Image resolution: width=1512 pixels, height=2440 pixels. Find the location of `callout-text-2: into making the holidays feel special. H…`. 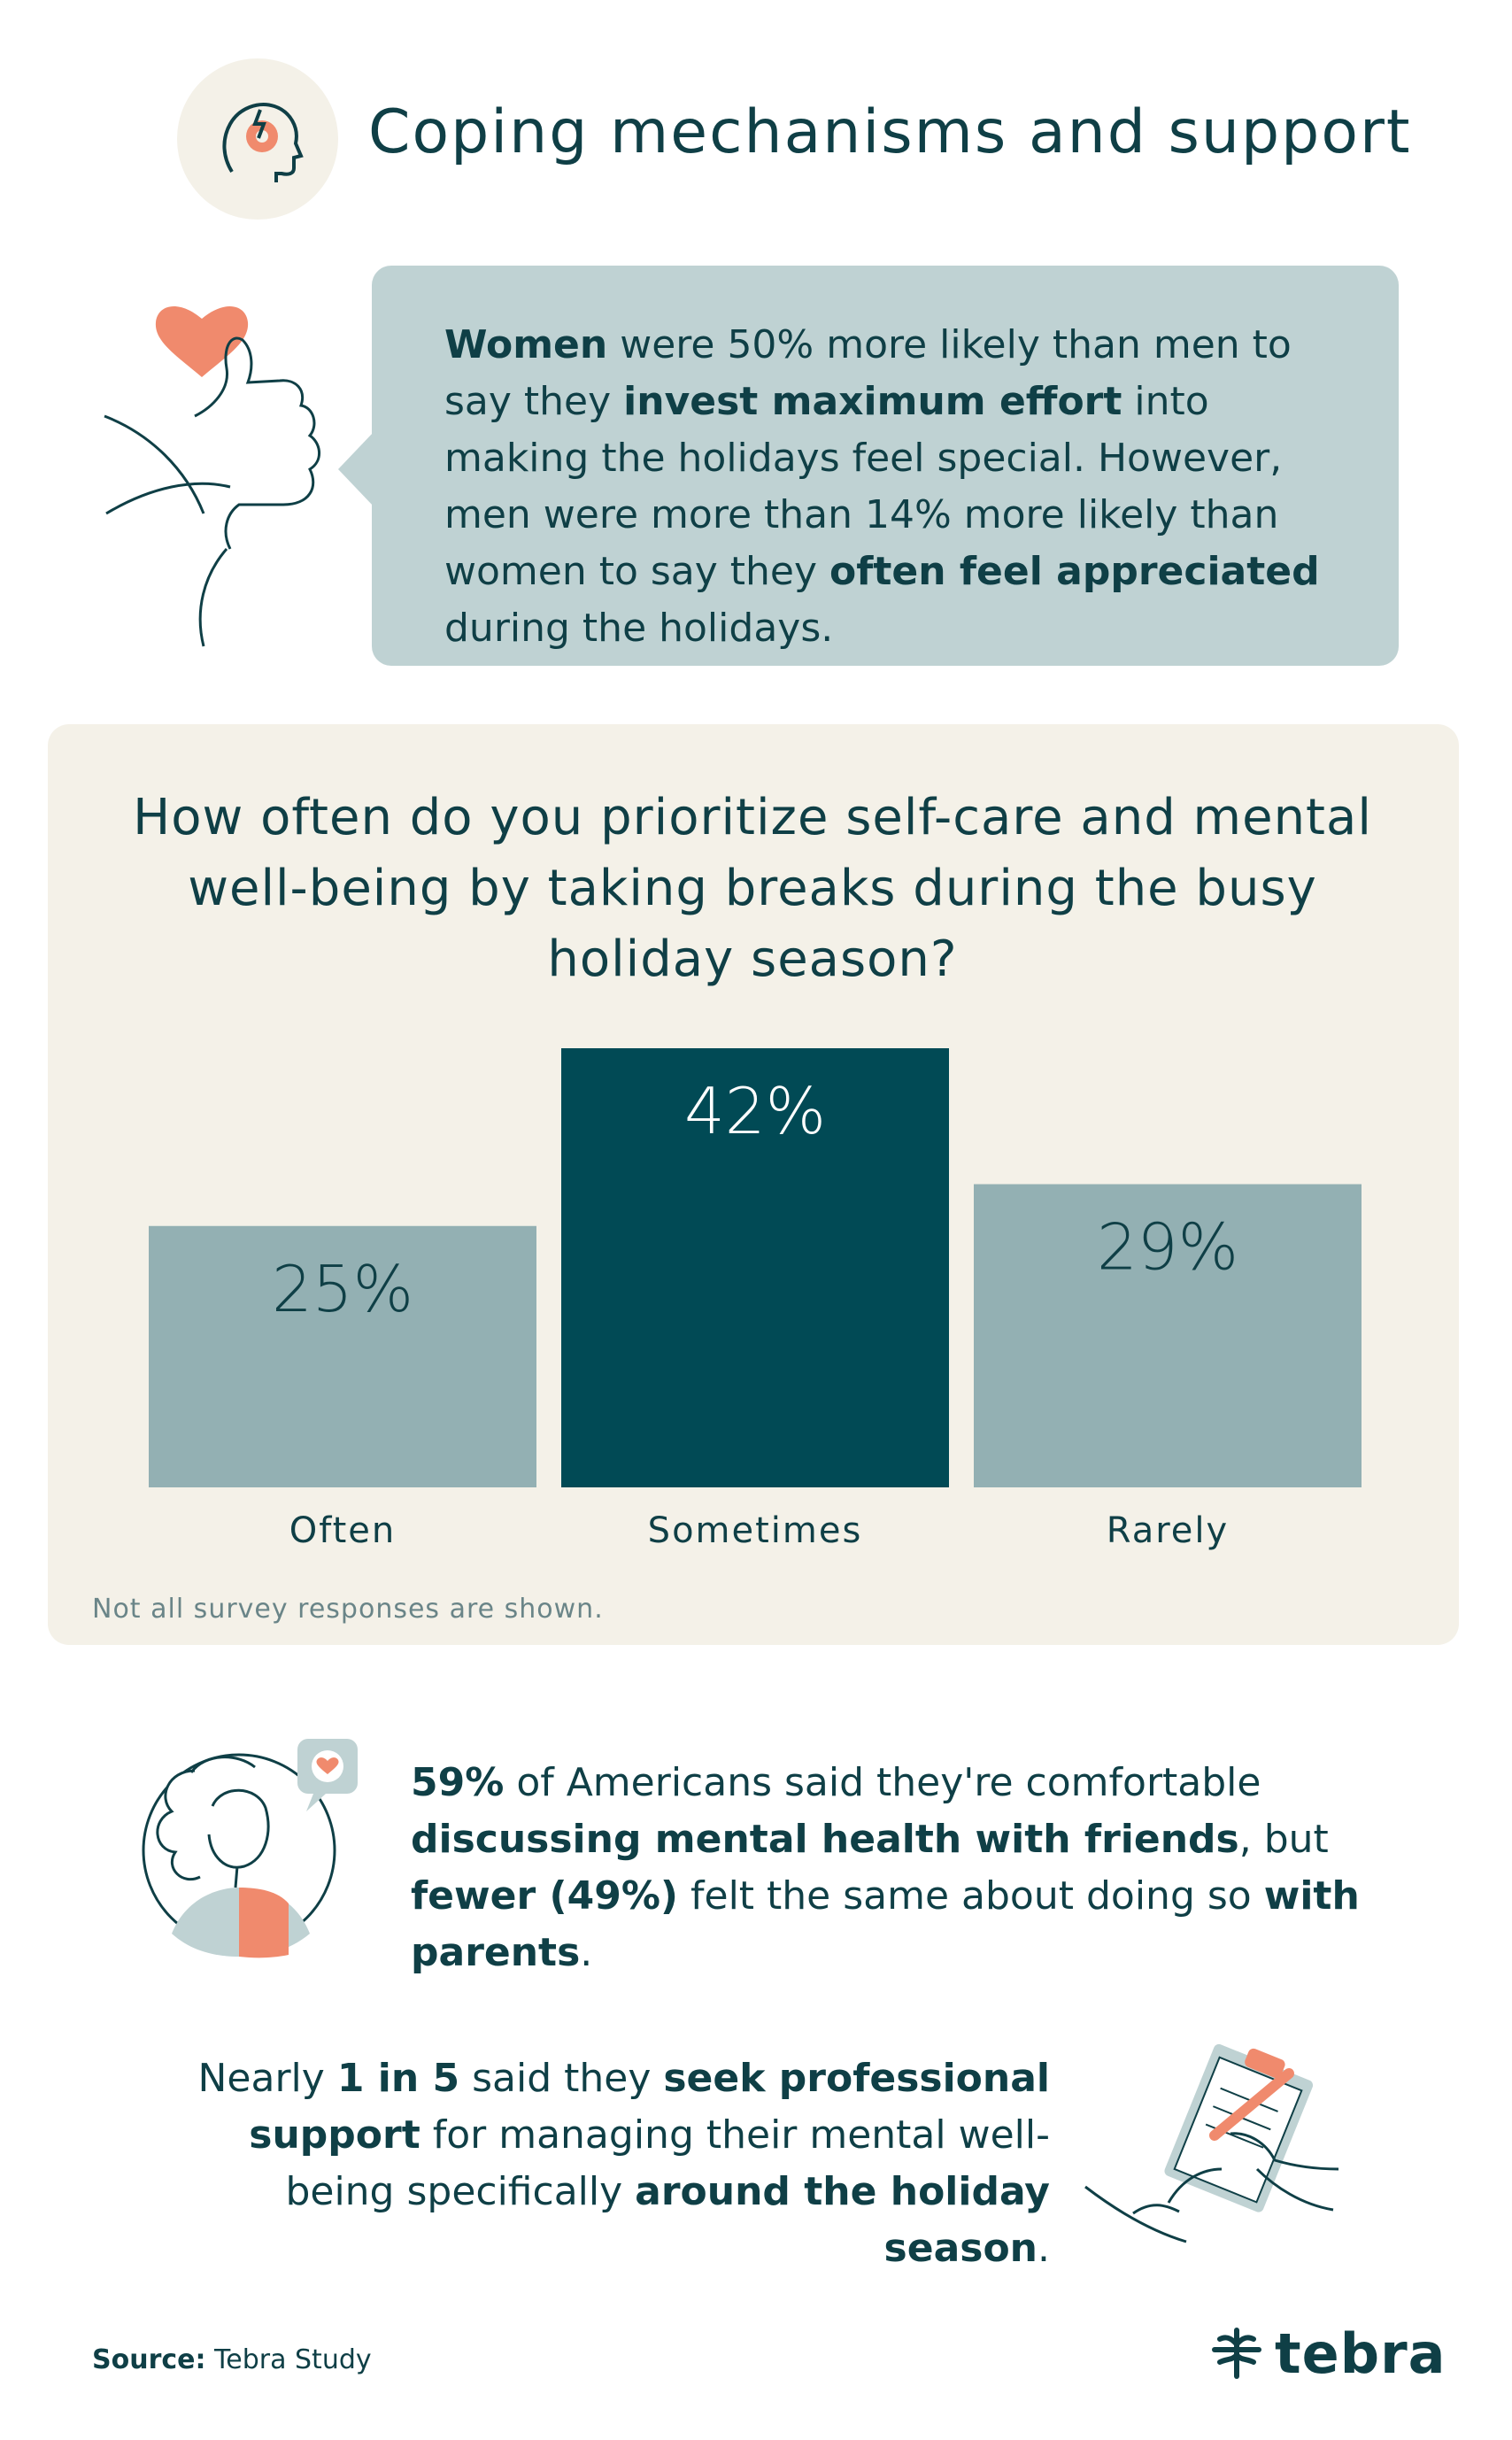

callout-text-2: into making the holidays feel special. H… is located at coordinates (863, 486).